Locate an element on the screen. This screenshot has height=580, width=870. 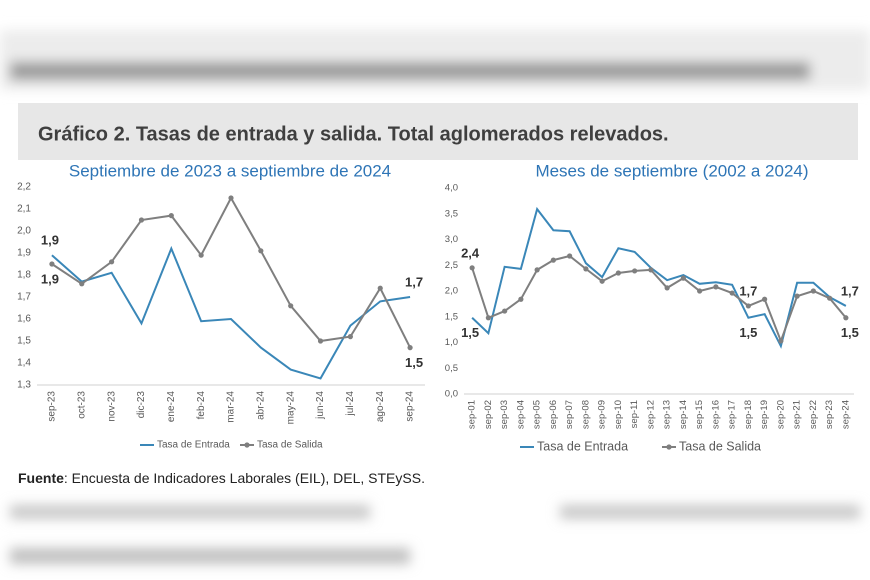
x-tick-label: sep-18 is located at coordinates (748, 414).